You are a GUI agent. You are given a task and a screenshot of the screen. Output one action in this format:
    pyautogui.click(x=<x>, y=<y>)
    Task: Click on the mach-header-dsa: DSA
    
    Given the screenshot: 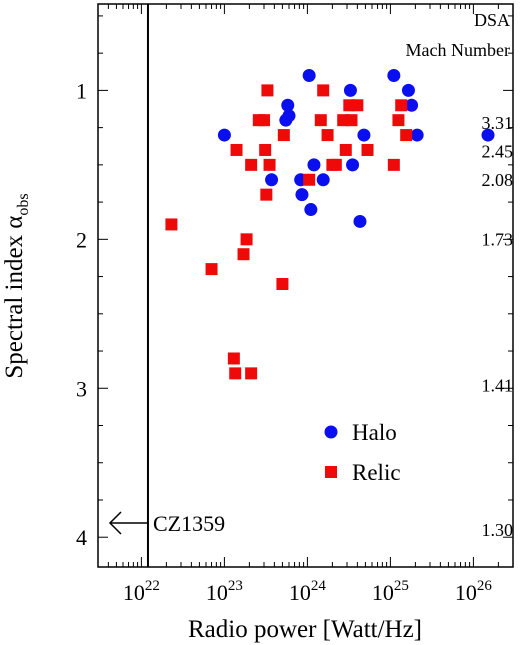 What is the action you would take?
    pyautogui.click(x=492, y=20)
    